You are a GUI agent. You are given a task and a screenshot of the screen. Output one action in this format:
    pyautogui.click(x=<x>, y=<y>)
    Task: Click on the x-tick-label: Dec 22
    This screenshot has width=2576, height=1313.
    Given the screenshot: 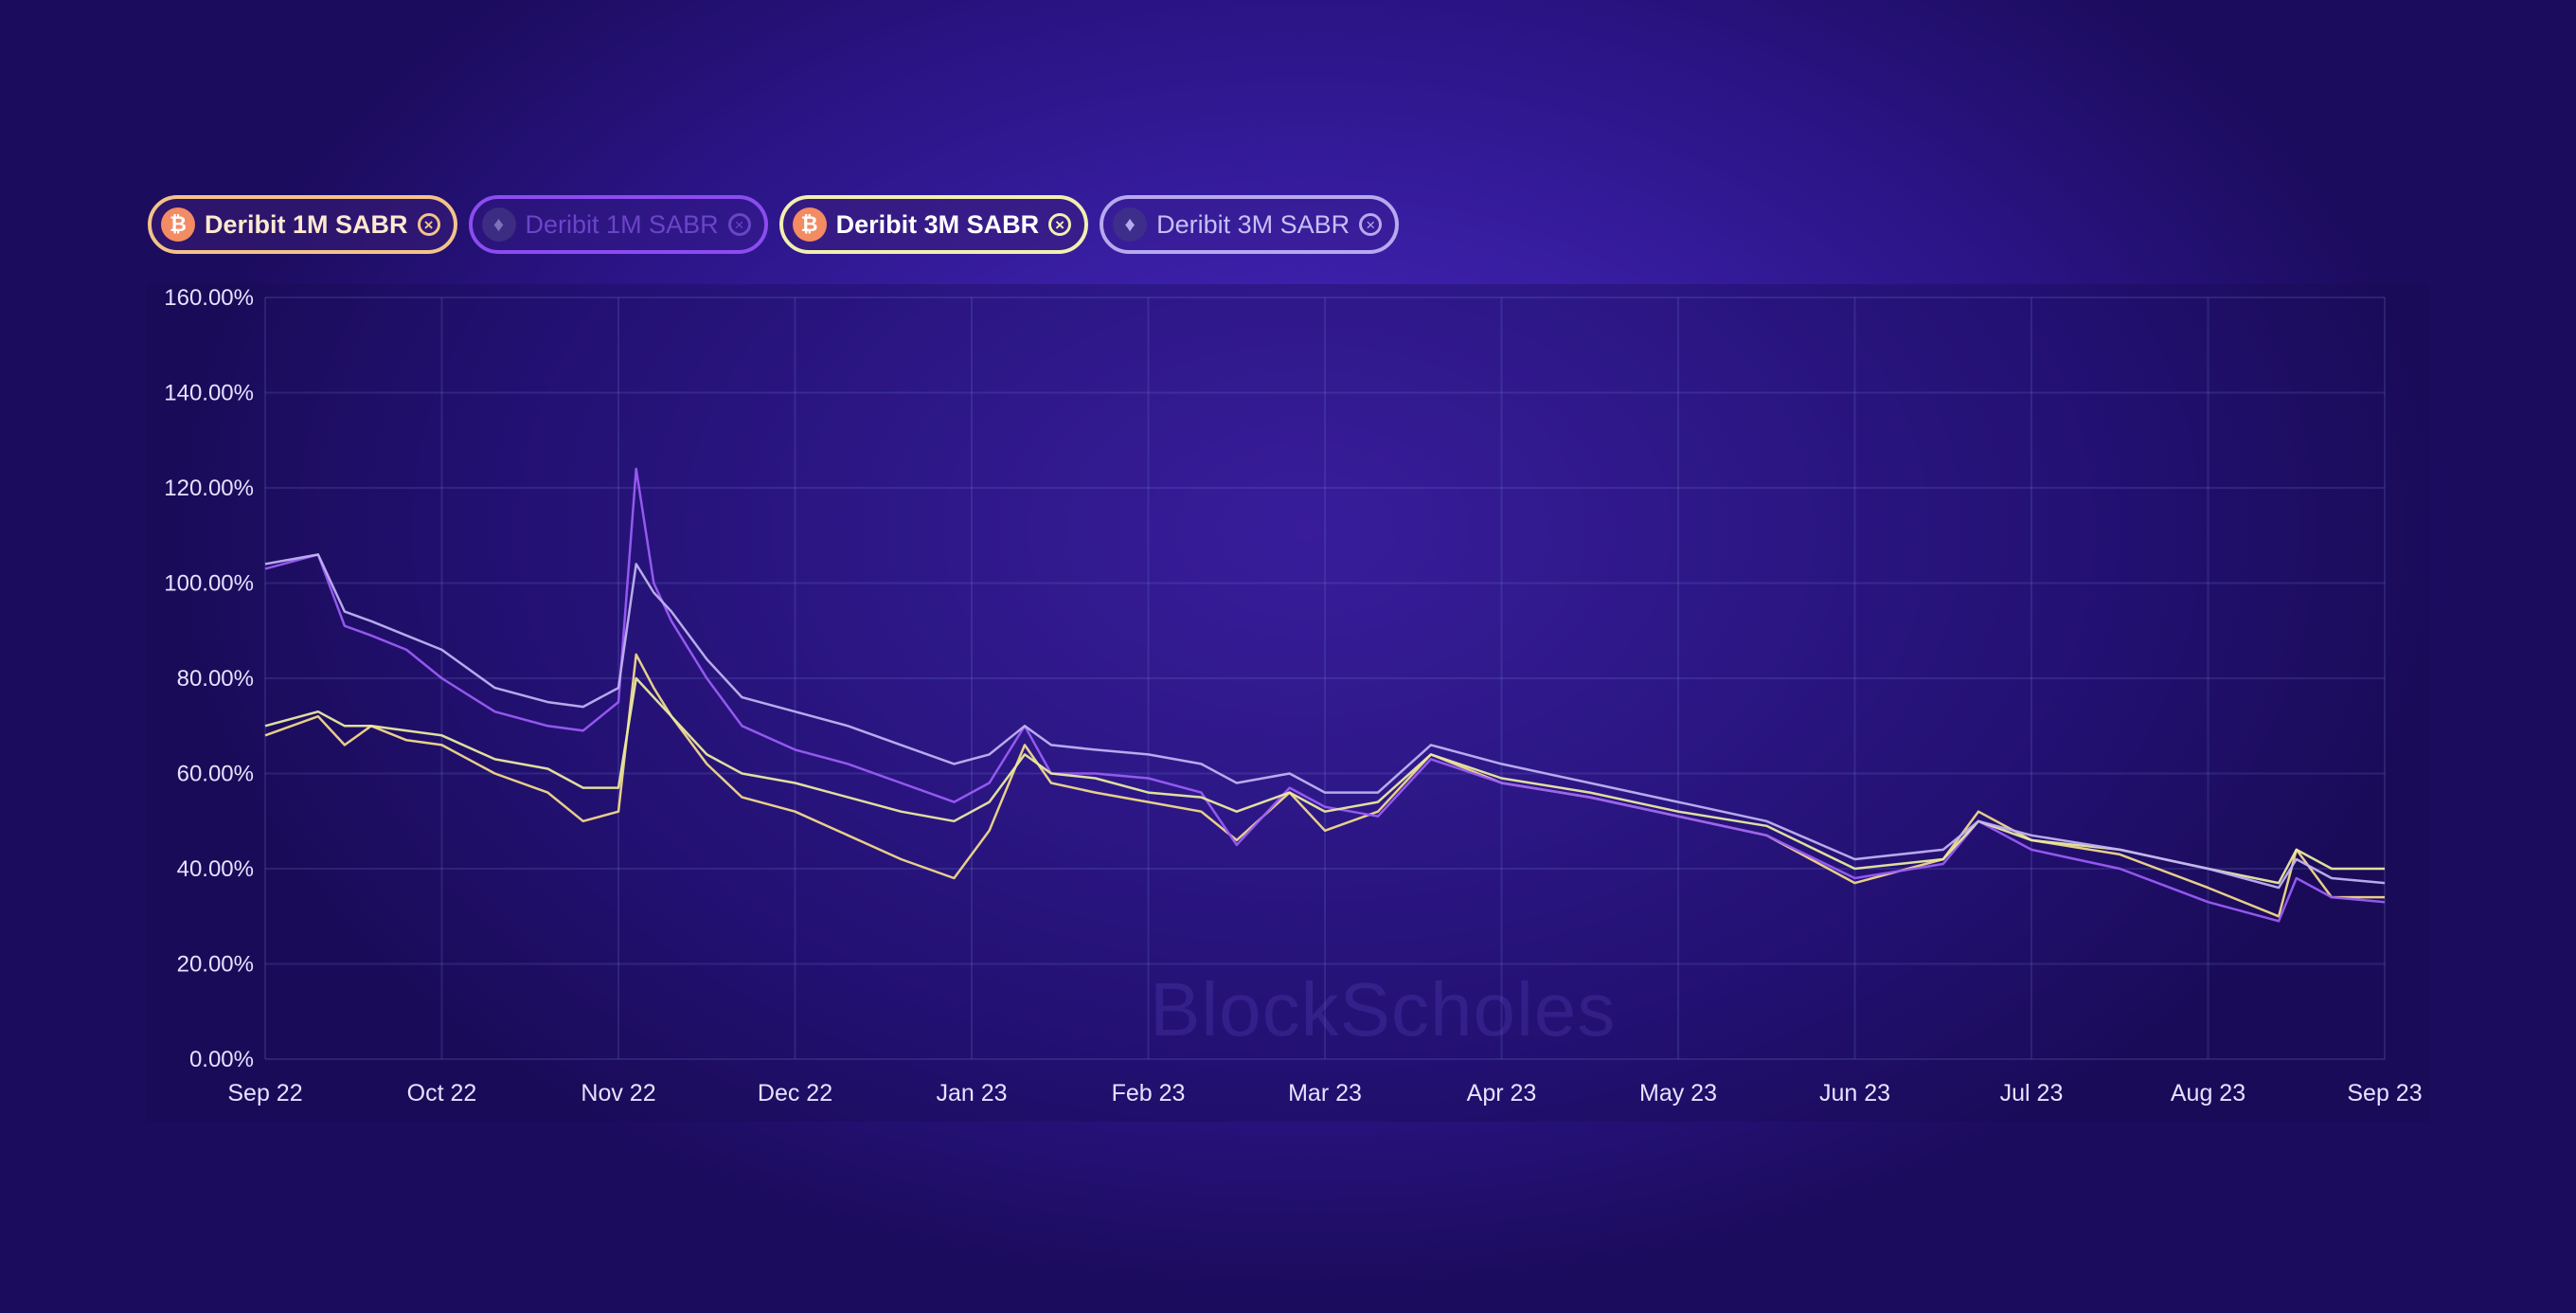 What is the action you would take?
    pyautogui.click(x=795, y=1093)
    